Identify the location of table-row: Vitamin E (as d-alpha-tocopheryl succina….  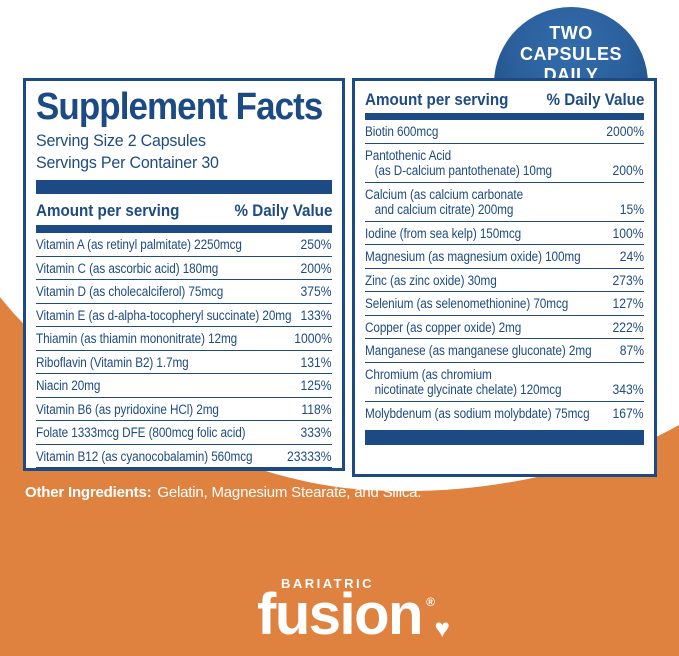
(184, 316).